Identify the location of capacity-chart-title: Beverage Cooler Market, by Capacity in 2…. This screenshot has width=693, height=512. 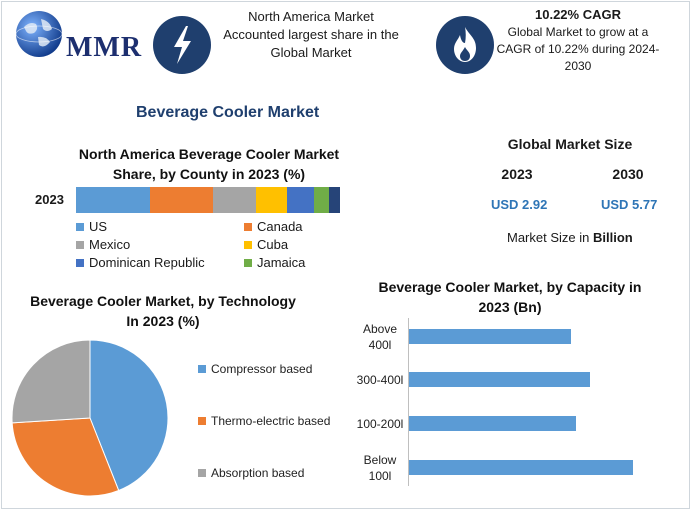
(510, 297).